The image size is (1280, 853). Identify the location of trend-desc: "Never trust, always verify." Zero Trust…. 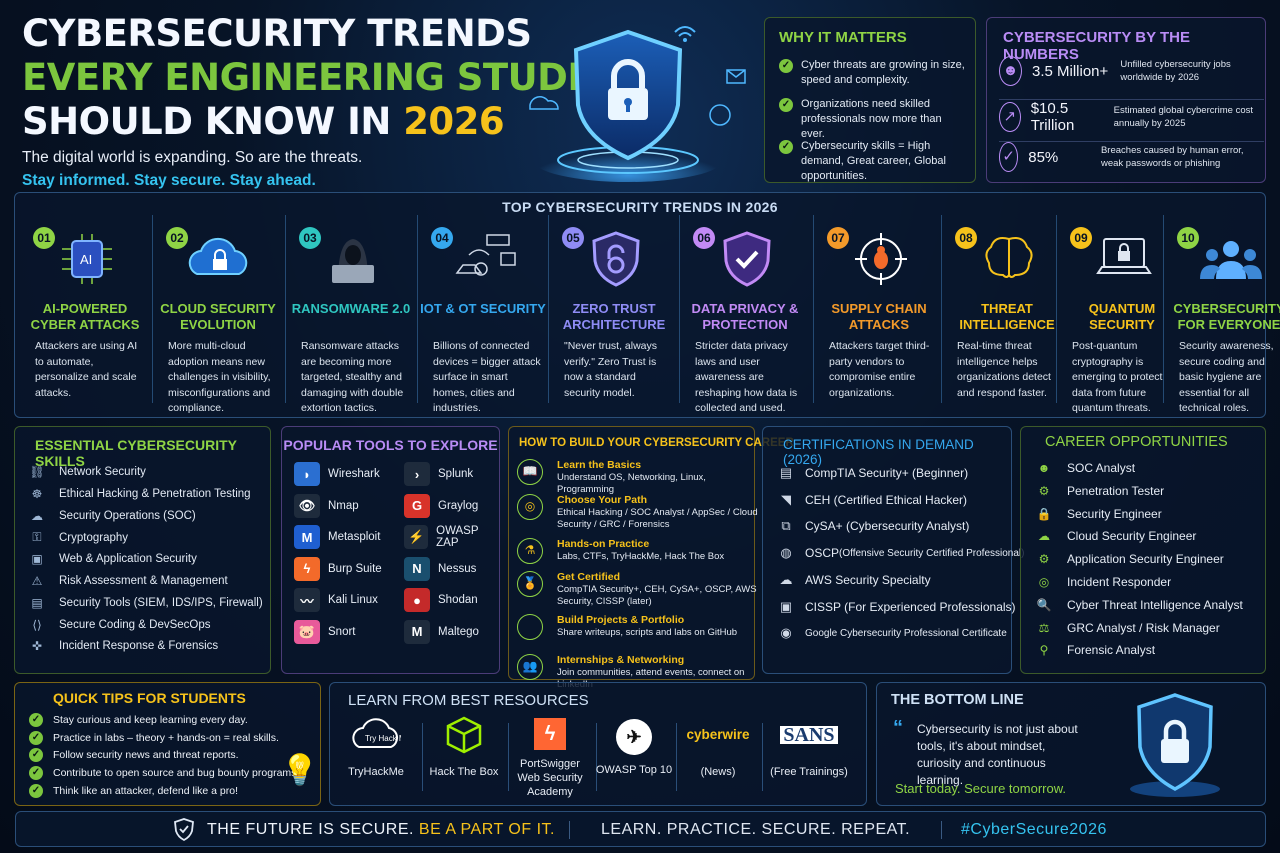
(611, 369).